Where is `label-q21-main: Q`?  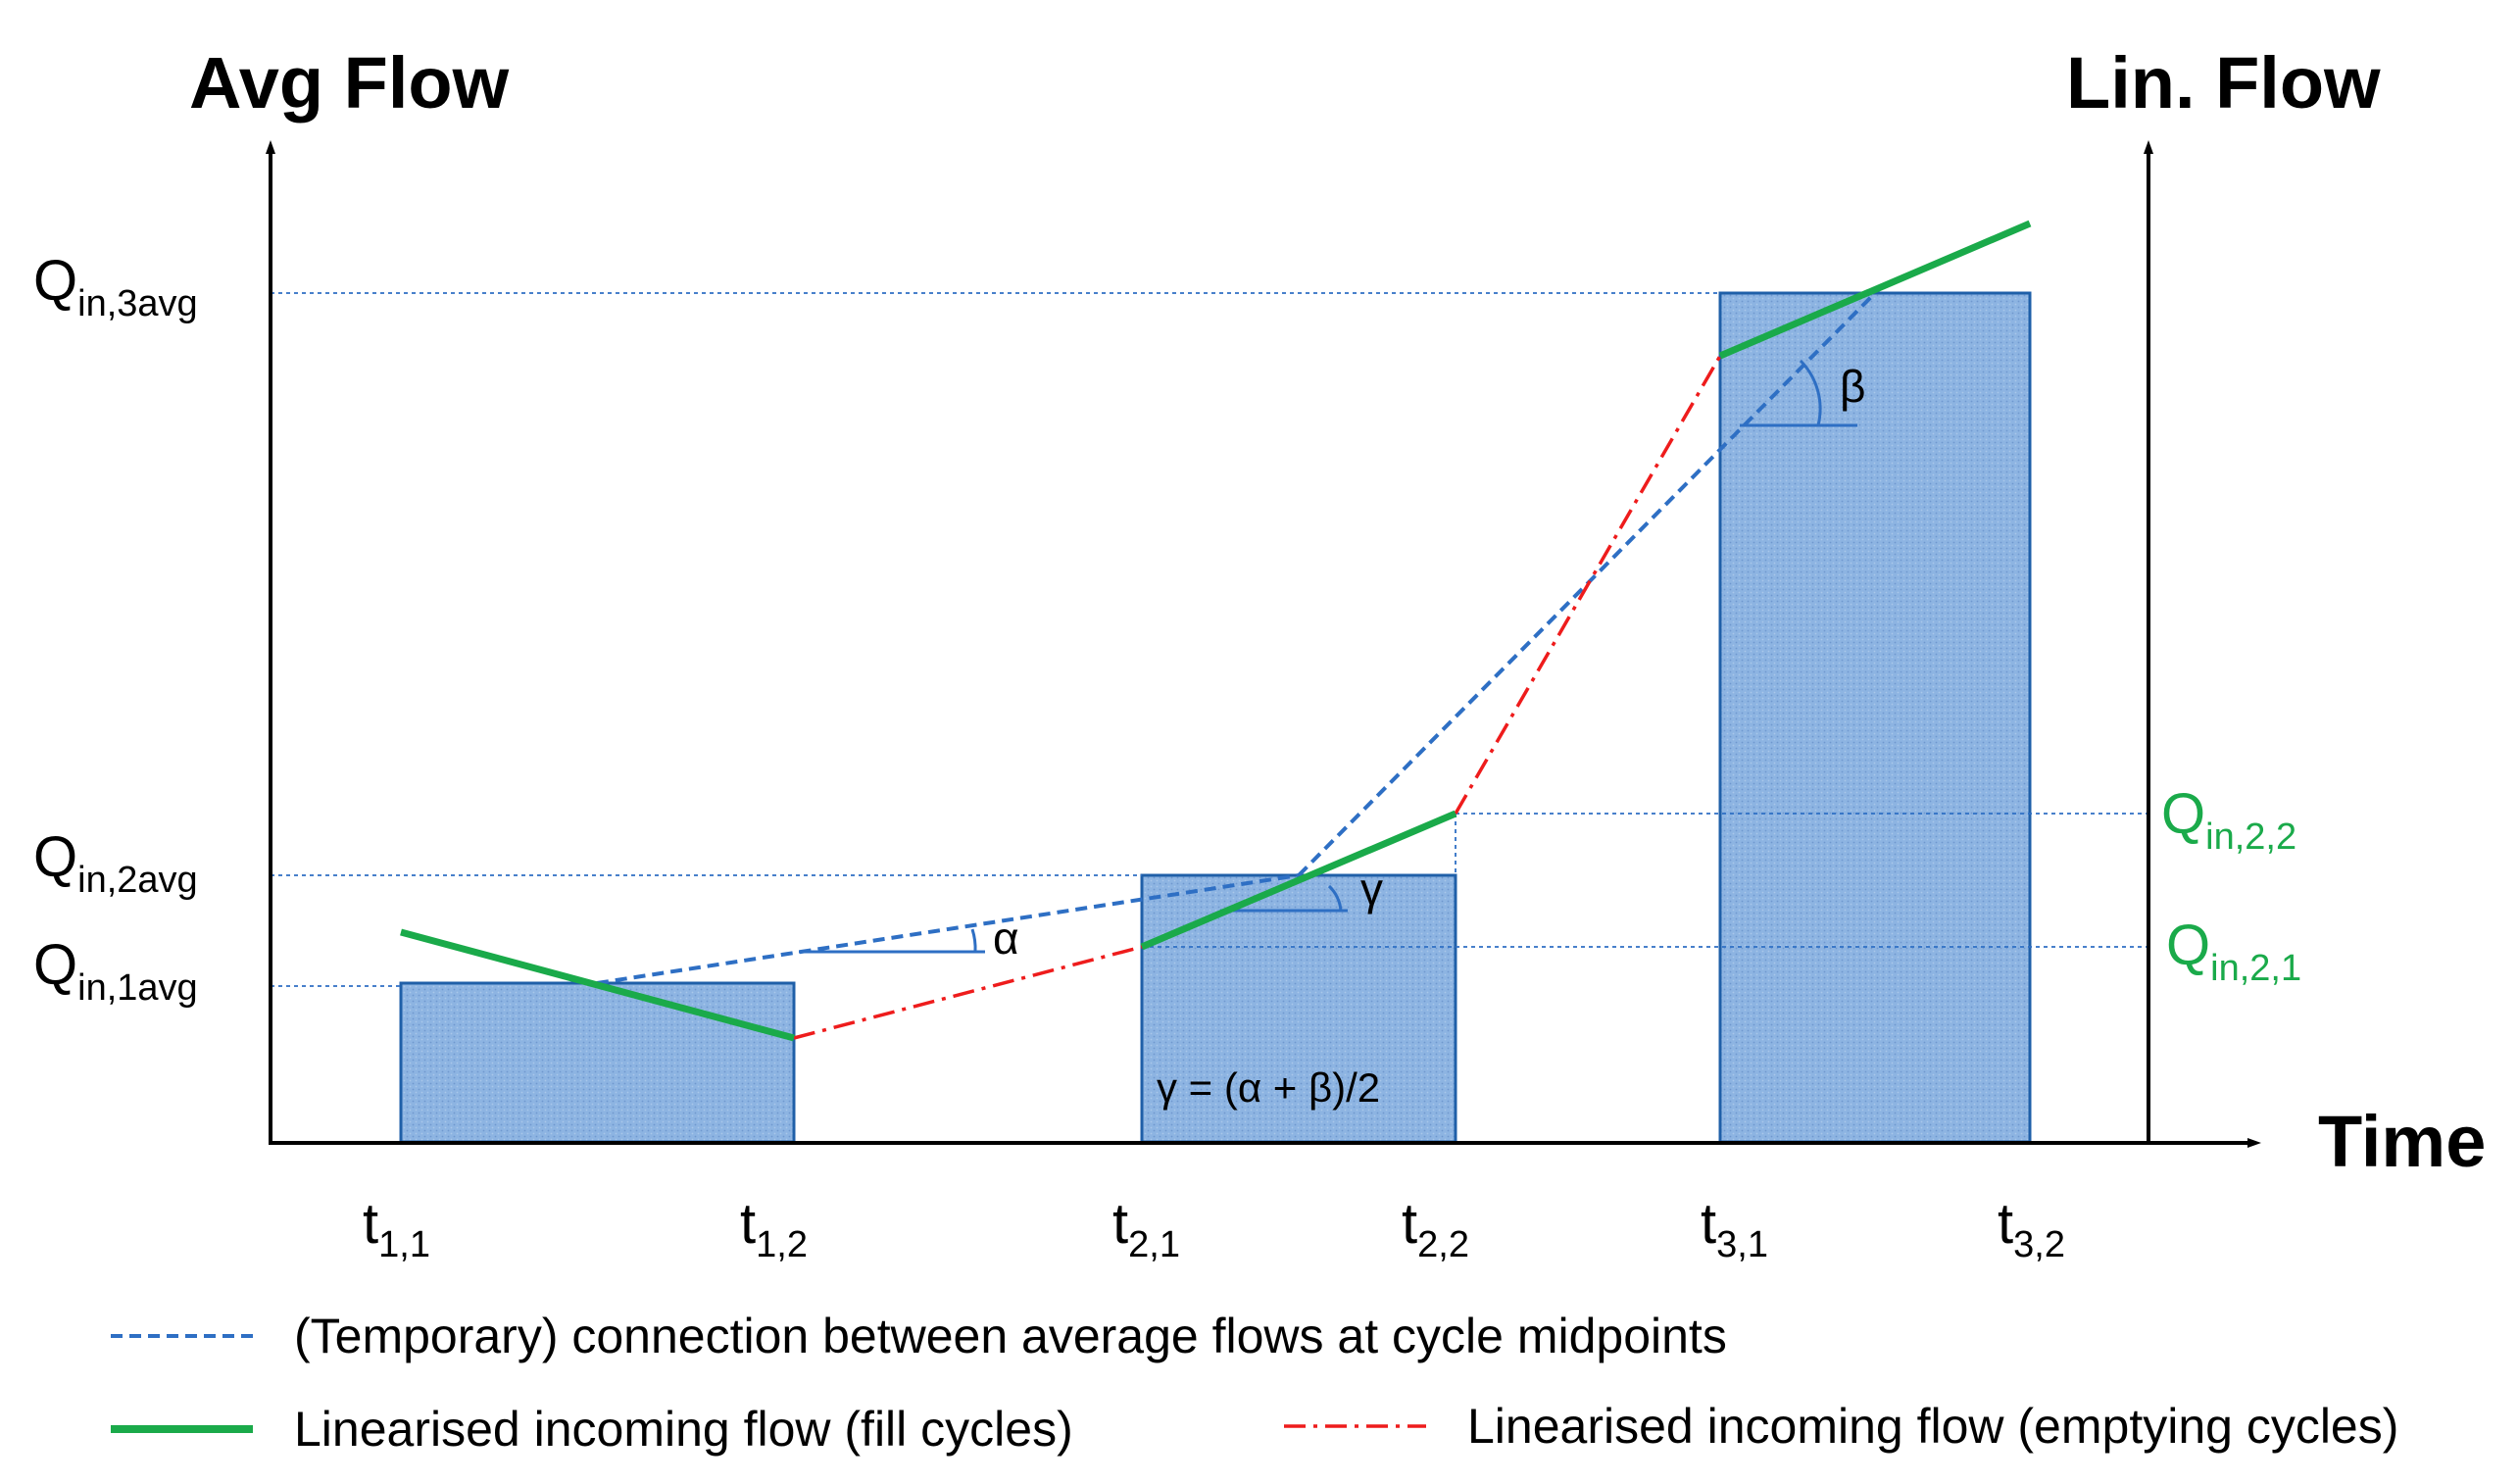
label-q21-main: Q is located at coordinates (2188, 945).